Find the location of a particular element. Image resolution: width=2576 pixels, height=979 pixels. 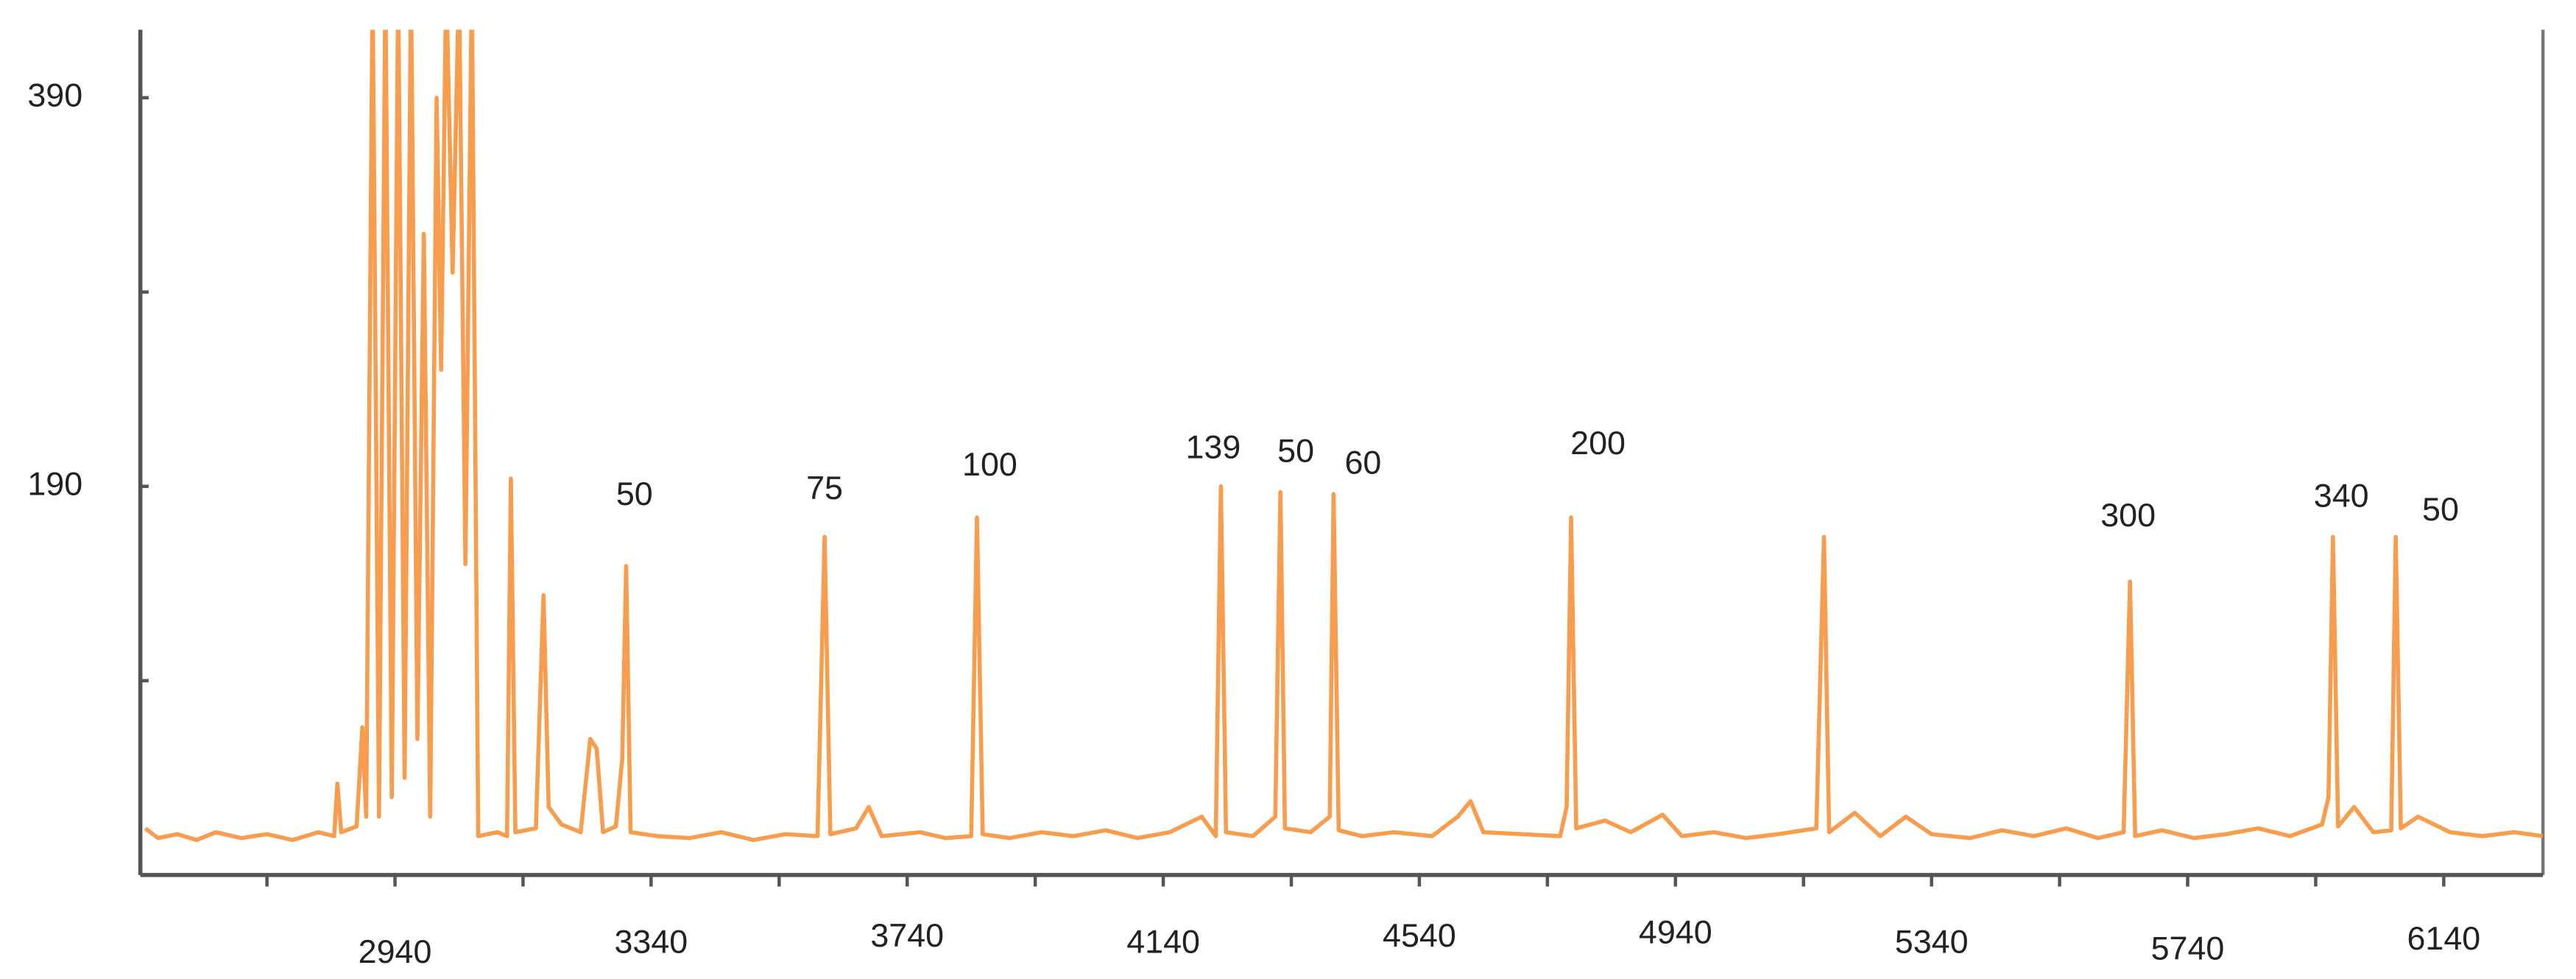

peak-label: 340 is located at coordinates (2341, 495).